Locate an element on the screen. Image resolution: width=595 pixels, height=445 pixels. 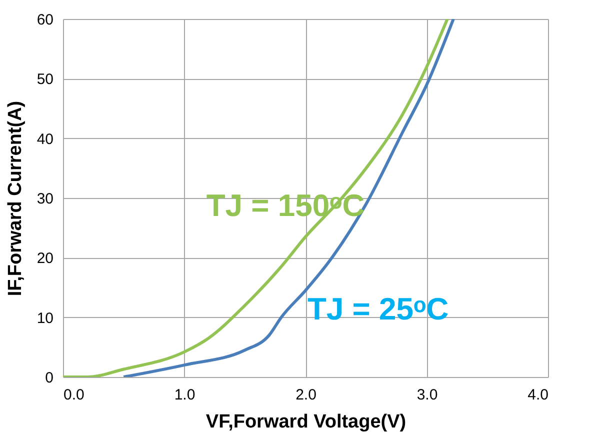
x-tick-label: 0.0 is located at coordinates (74, 395).